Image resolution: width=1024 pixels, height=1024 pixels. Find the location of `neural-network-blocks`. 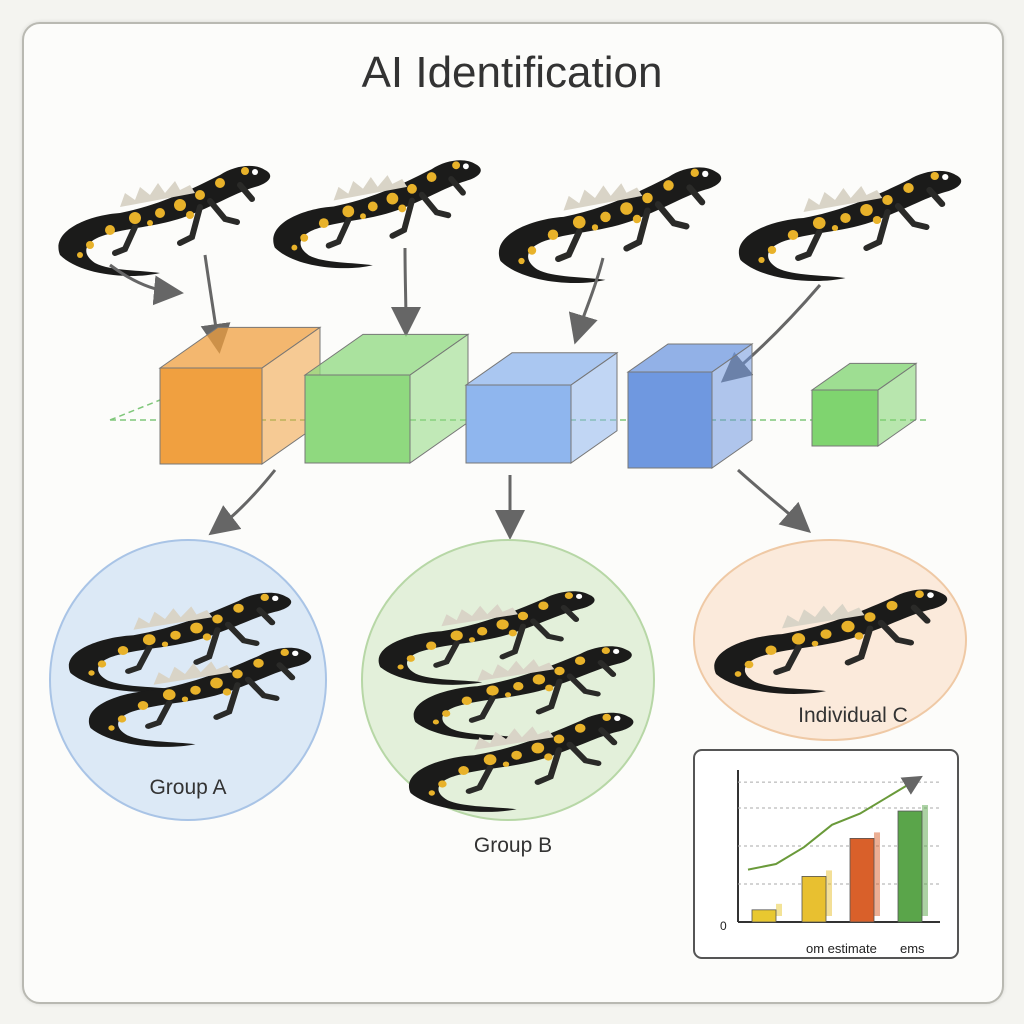

neural-network-blocks is located at coordinates (538, 397).